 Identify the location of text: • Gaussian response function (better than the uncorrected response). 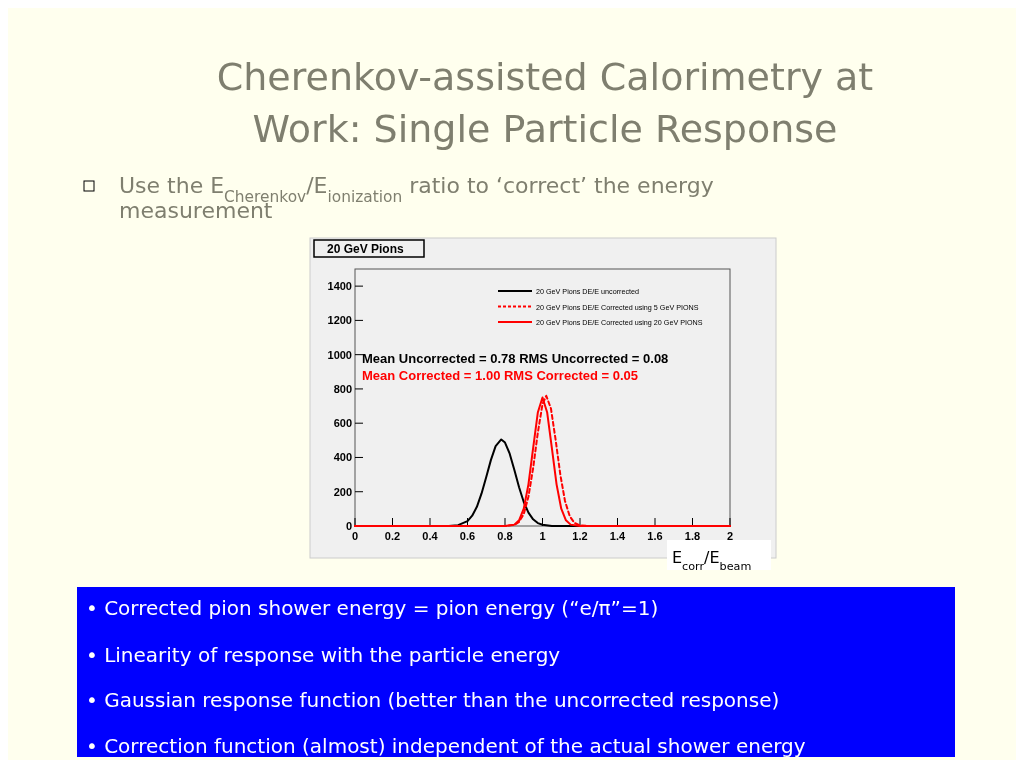
(433, 700).